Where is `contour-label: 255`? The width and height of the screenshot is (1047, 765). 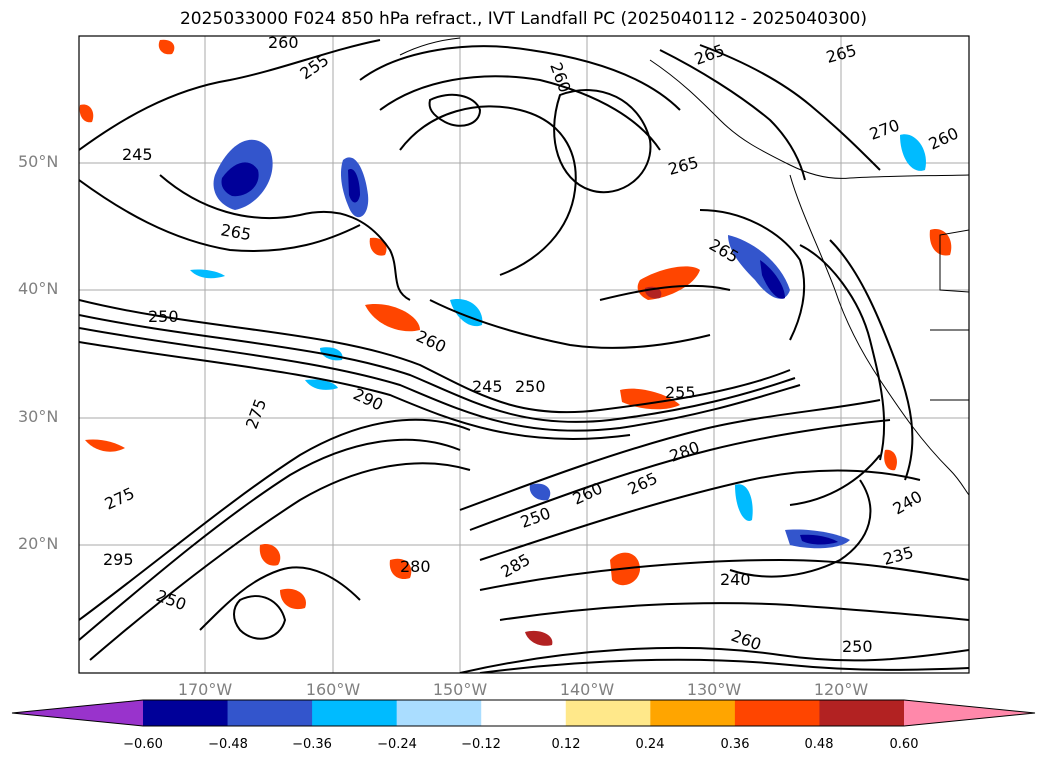
contour-label: 255 is located at coordinates (680, 392).